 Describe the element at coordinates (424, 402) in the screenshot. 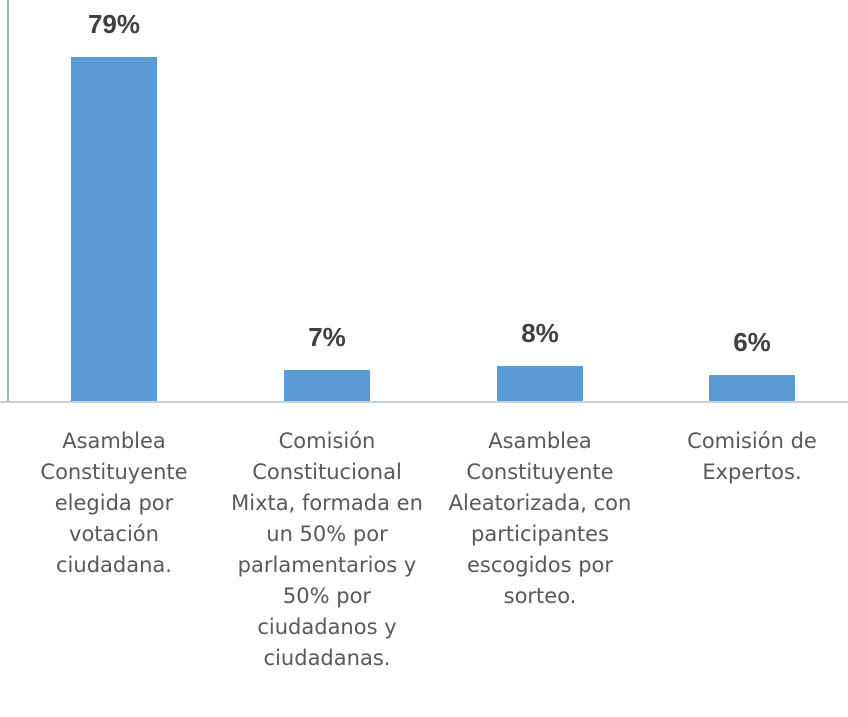

I see `baseline` at that location.